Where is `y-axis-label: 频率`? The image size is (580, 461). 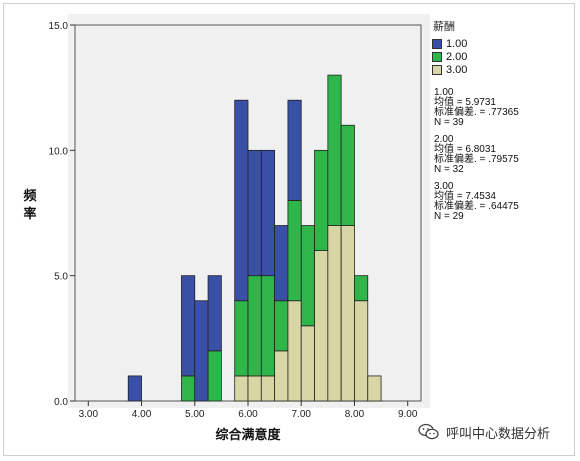
y-axis-label: 频率 is located at coordinates (29, 205).